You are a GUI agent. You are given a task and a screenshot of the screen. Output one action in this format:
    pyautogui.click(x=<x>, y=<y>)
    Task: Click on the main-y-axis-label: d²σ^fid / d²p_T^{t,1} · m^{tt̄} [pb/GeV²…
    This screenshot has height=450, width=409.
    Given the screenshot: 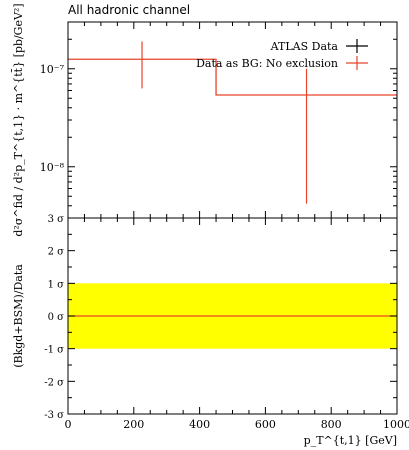 What is the action you would take?
    pyautogui.click(x=18, y=119)
    